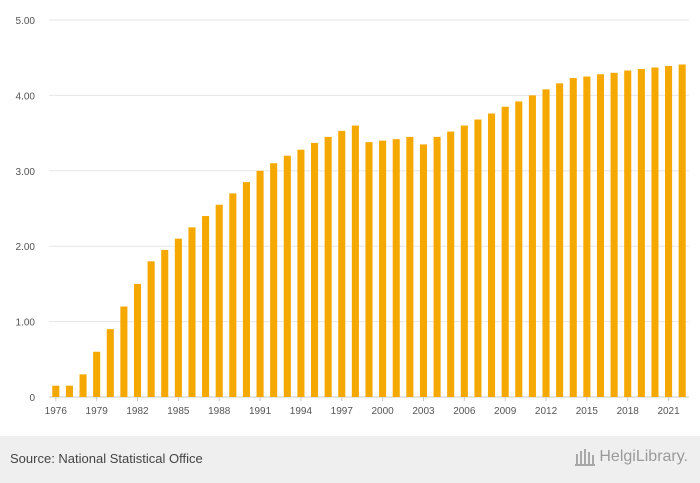 The width and height of the screenshot is (700, 483). Describe the element at coordinates (165, 323) in the screenshot. I see `bar-1984` at that location.